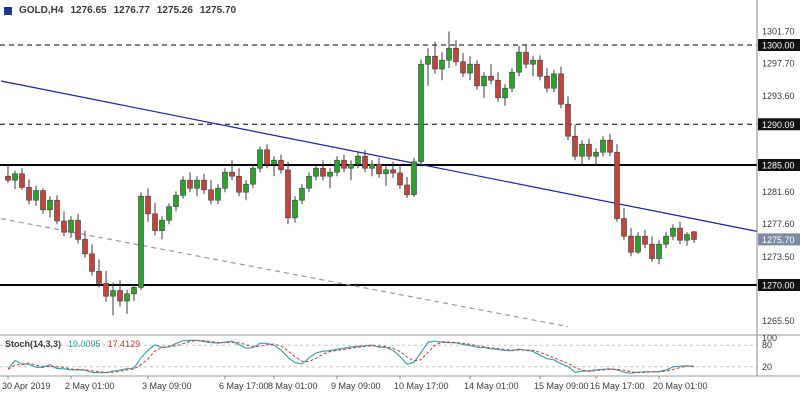  Describe the element at coordinates (778, 96) in the screenshot. I see `price-tick-label: 1293.60` at that location.